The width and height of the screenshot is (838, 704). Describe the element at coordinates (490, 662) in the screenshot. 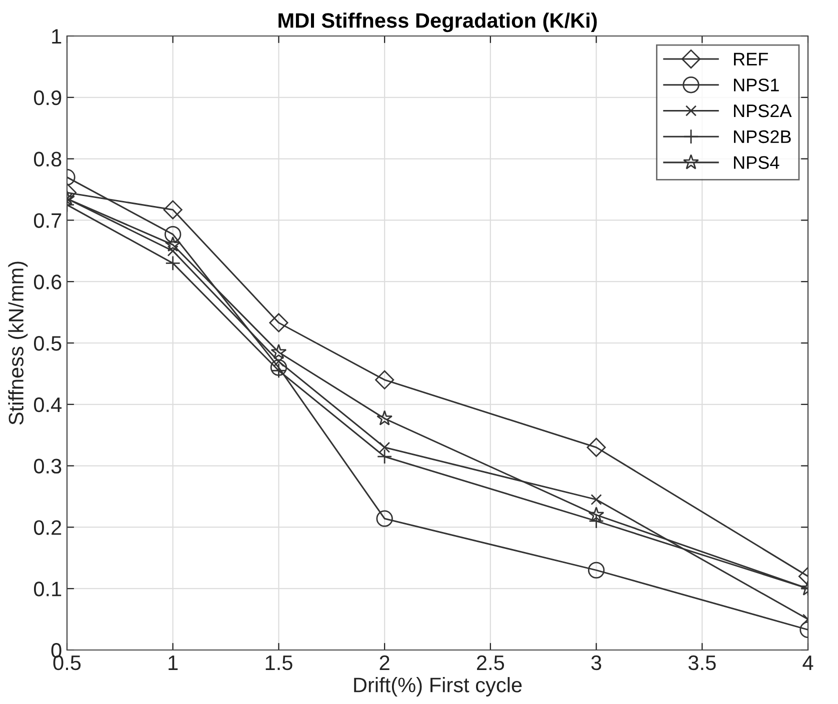

I see `x-tick-label: 2.5` at that location.